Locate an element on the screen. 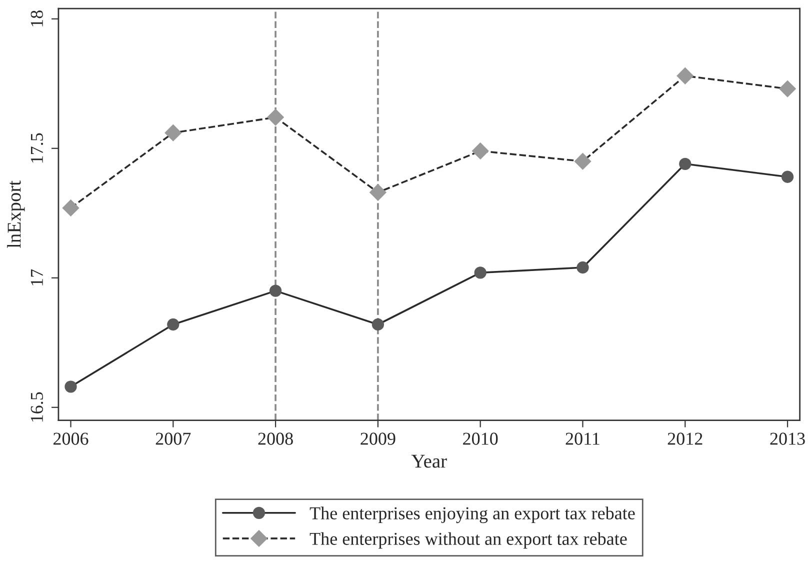  x-tick-label: 2007 is located at coordinates (173, 438).